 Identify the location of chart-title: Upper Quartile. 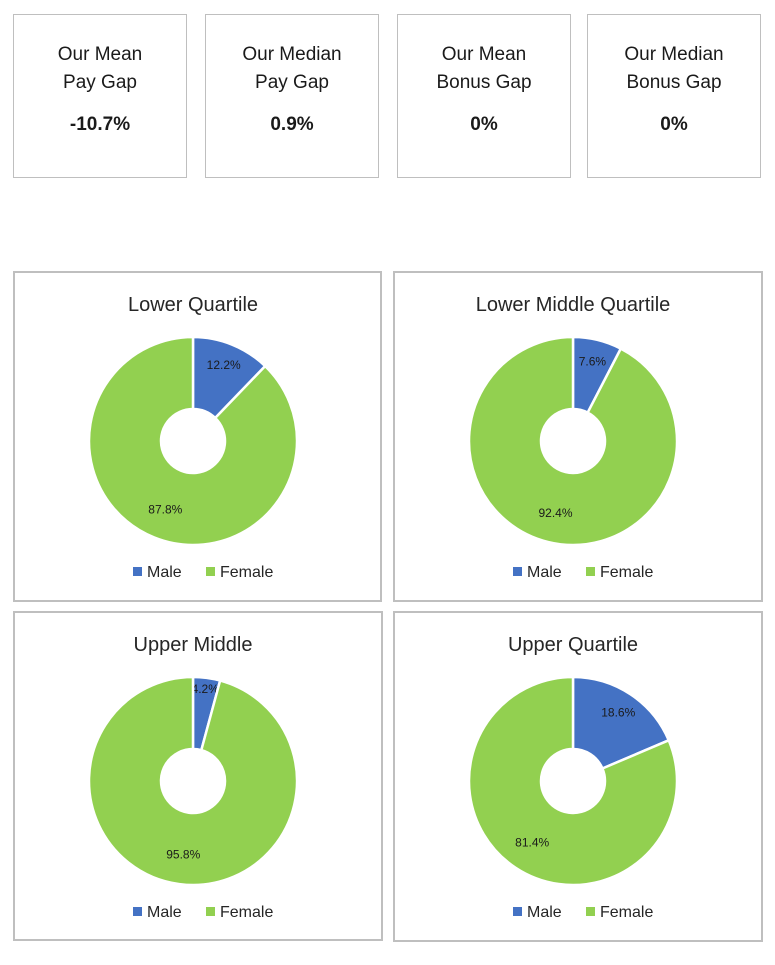
(573, 645).